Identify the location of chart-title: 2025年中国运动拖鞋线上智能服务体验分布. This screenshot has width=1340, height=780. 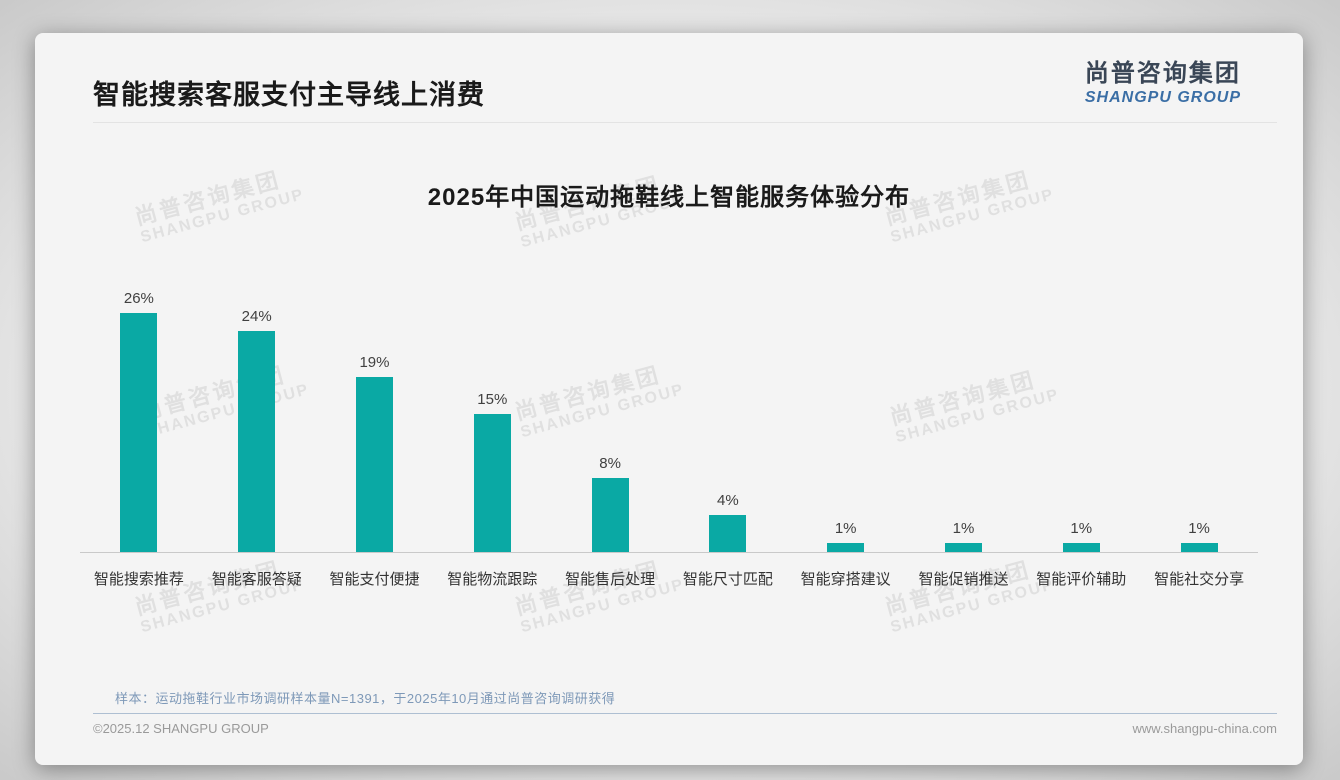
(669, 197).